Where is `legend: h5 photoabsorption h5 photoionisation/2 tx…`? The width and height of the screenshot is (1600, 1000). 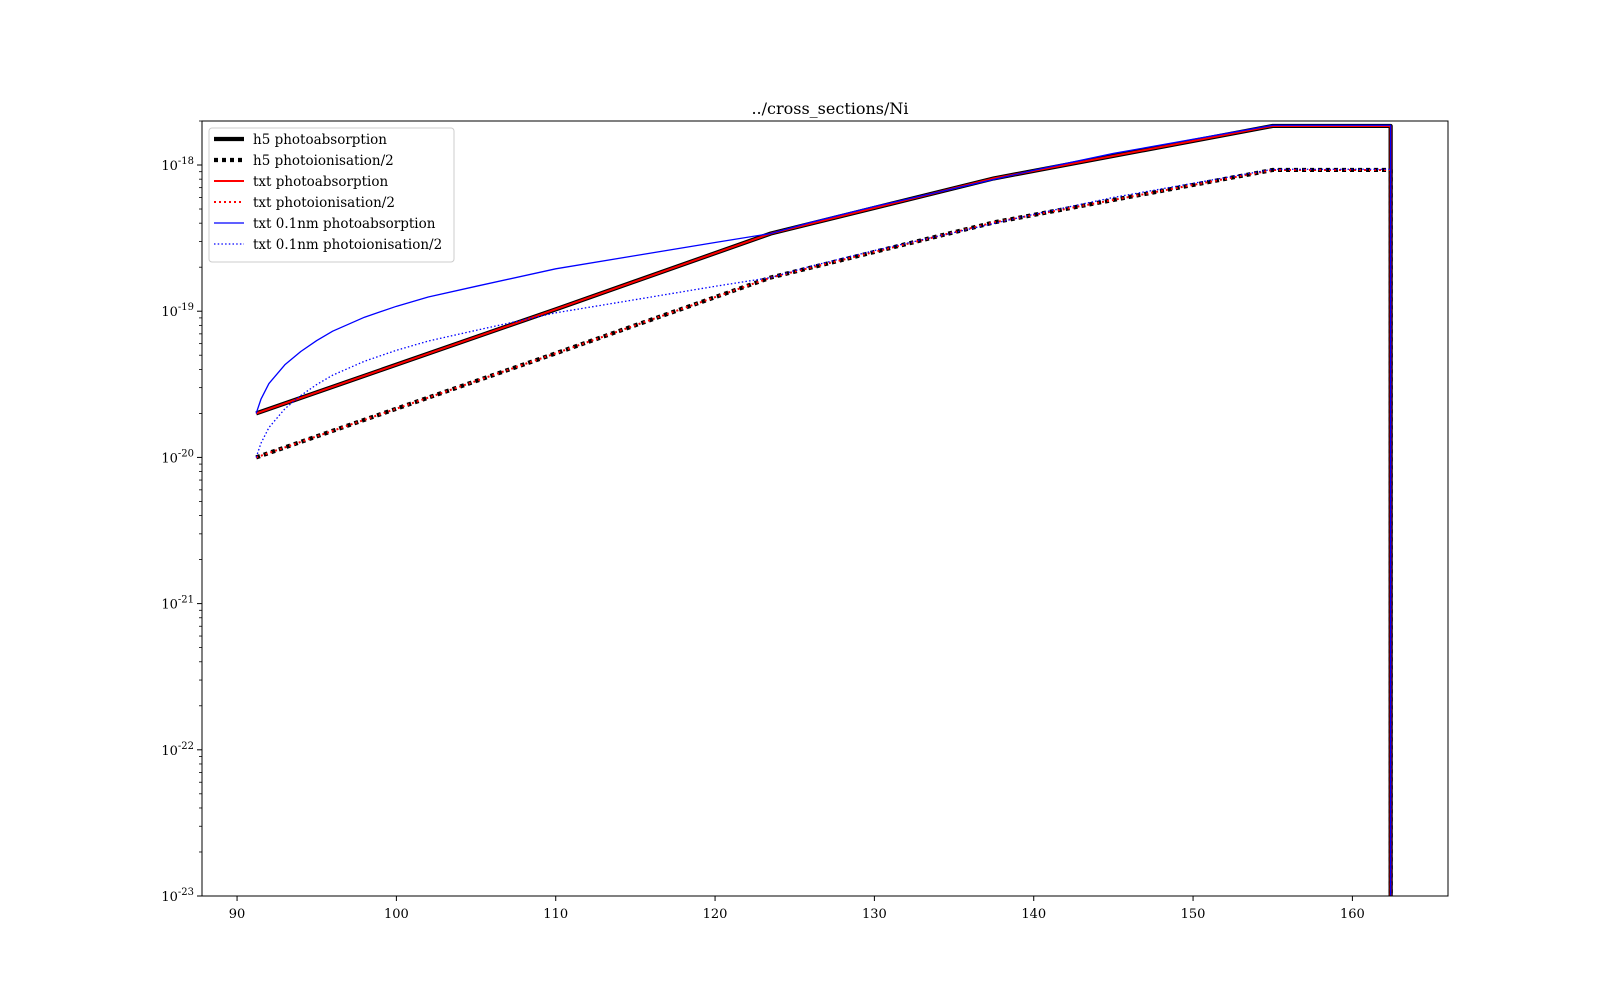
legend: h5 photoabsorption h5 photoionisation/2 tx… is located at coordinates (331, 195).